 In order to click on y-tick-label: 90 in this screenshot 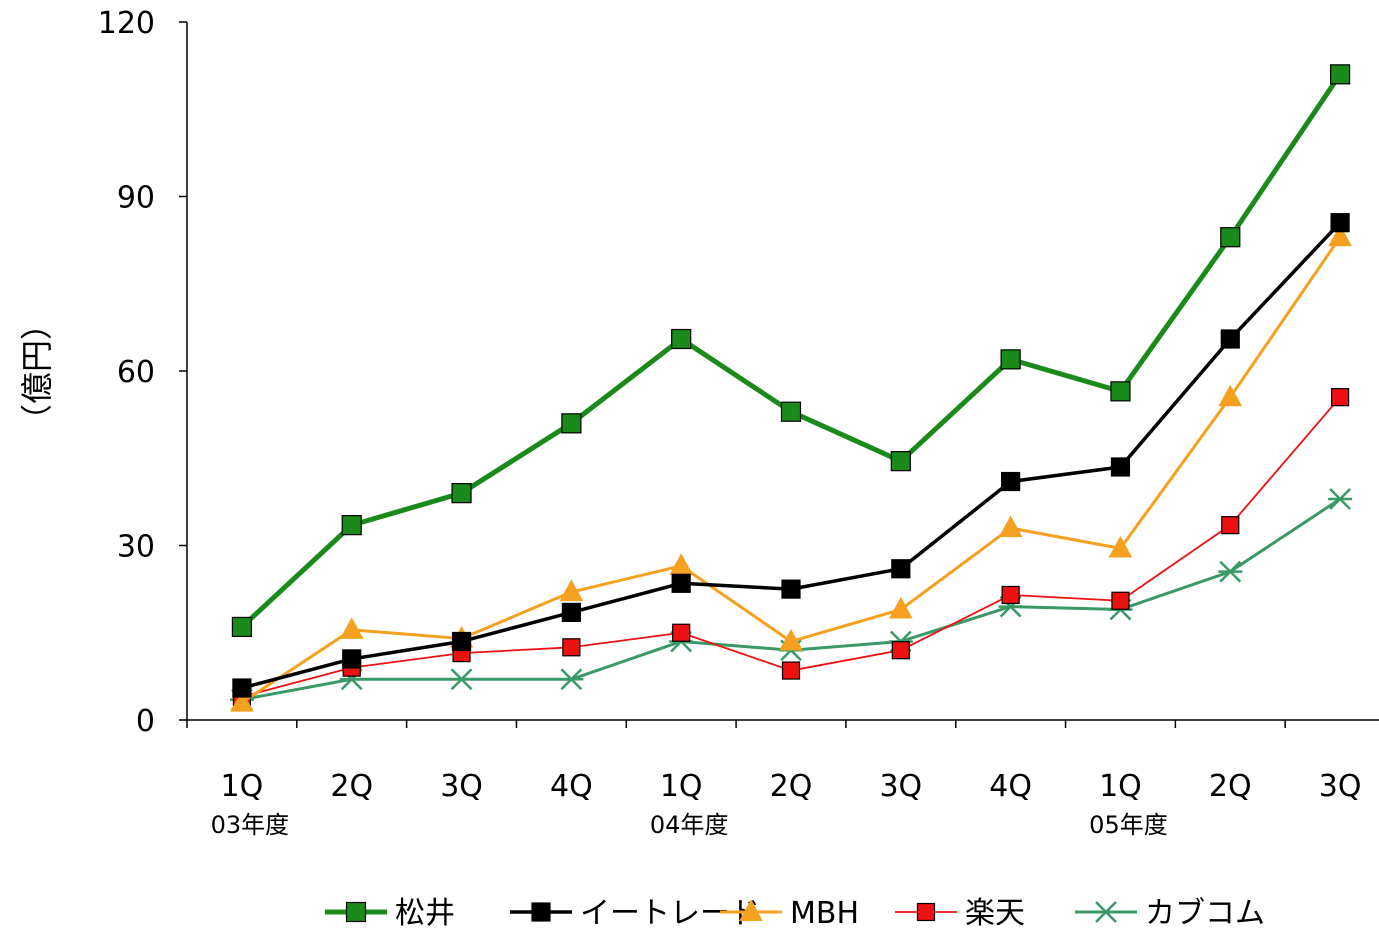, I will do `click(136, 198)`.